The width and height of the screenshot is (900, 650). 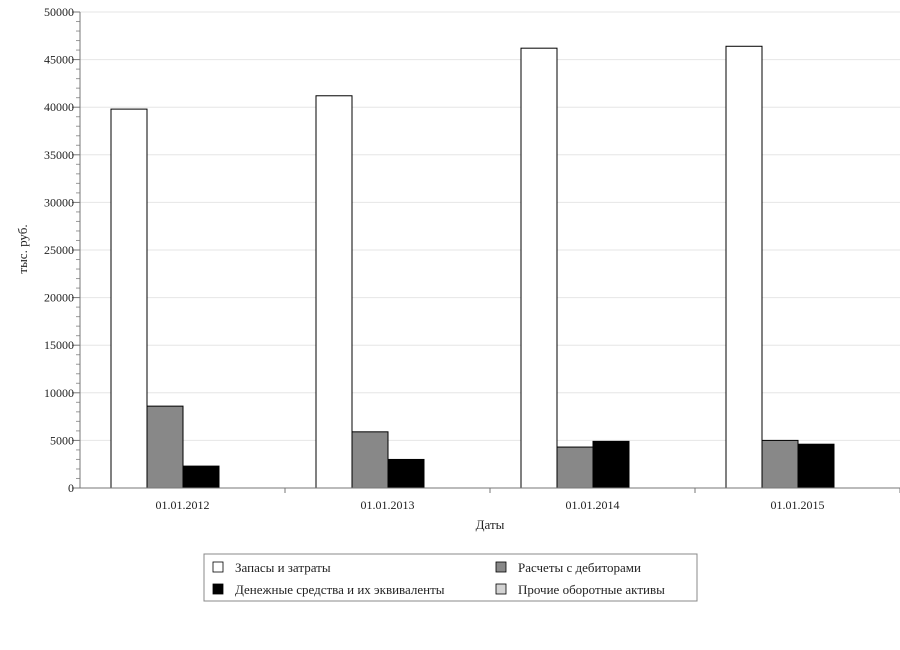 What do you see at coordinates (798, 505) in the screenshot?
I see `x-tick-label: 01.01.2015` at bounding box center [798, 505].